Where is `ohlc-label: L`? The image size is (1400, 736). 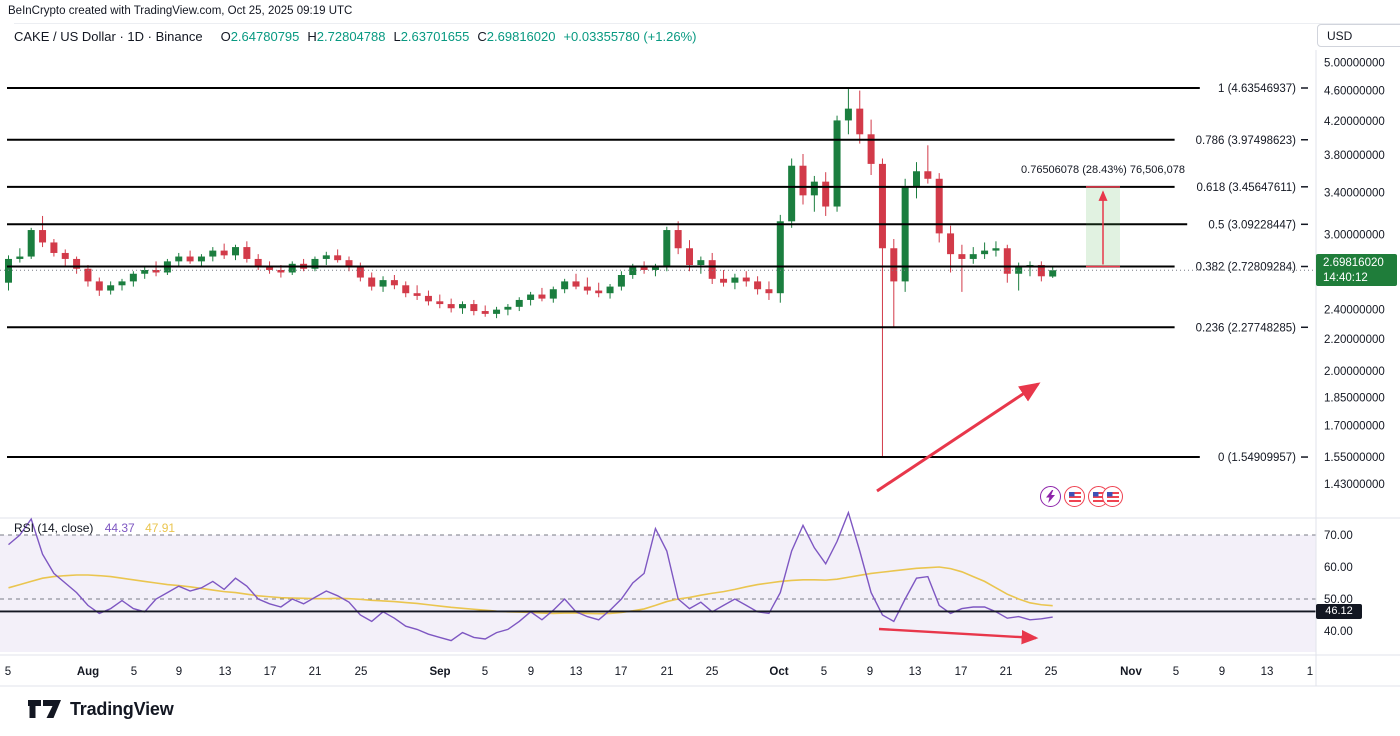 ohlc-label: L is located at coordinates (397, 36).